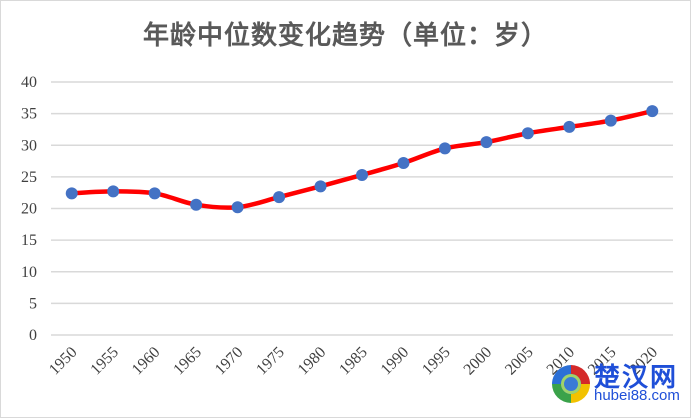 This screenshot has height=418, width=691. I want to click on y-tick-label: 35, so click(29, 114).